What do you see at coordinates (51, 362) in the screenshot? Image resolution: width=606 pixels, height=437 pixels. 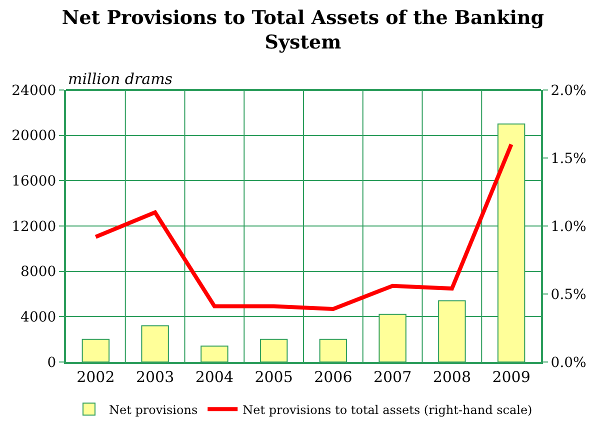 I see `y-tick-label: 0` at bounding box center [51, 362].